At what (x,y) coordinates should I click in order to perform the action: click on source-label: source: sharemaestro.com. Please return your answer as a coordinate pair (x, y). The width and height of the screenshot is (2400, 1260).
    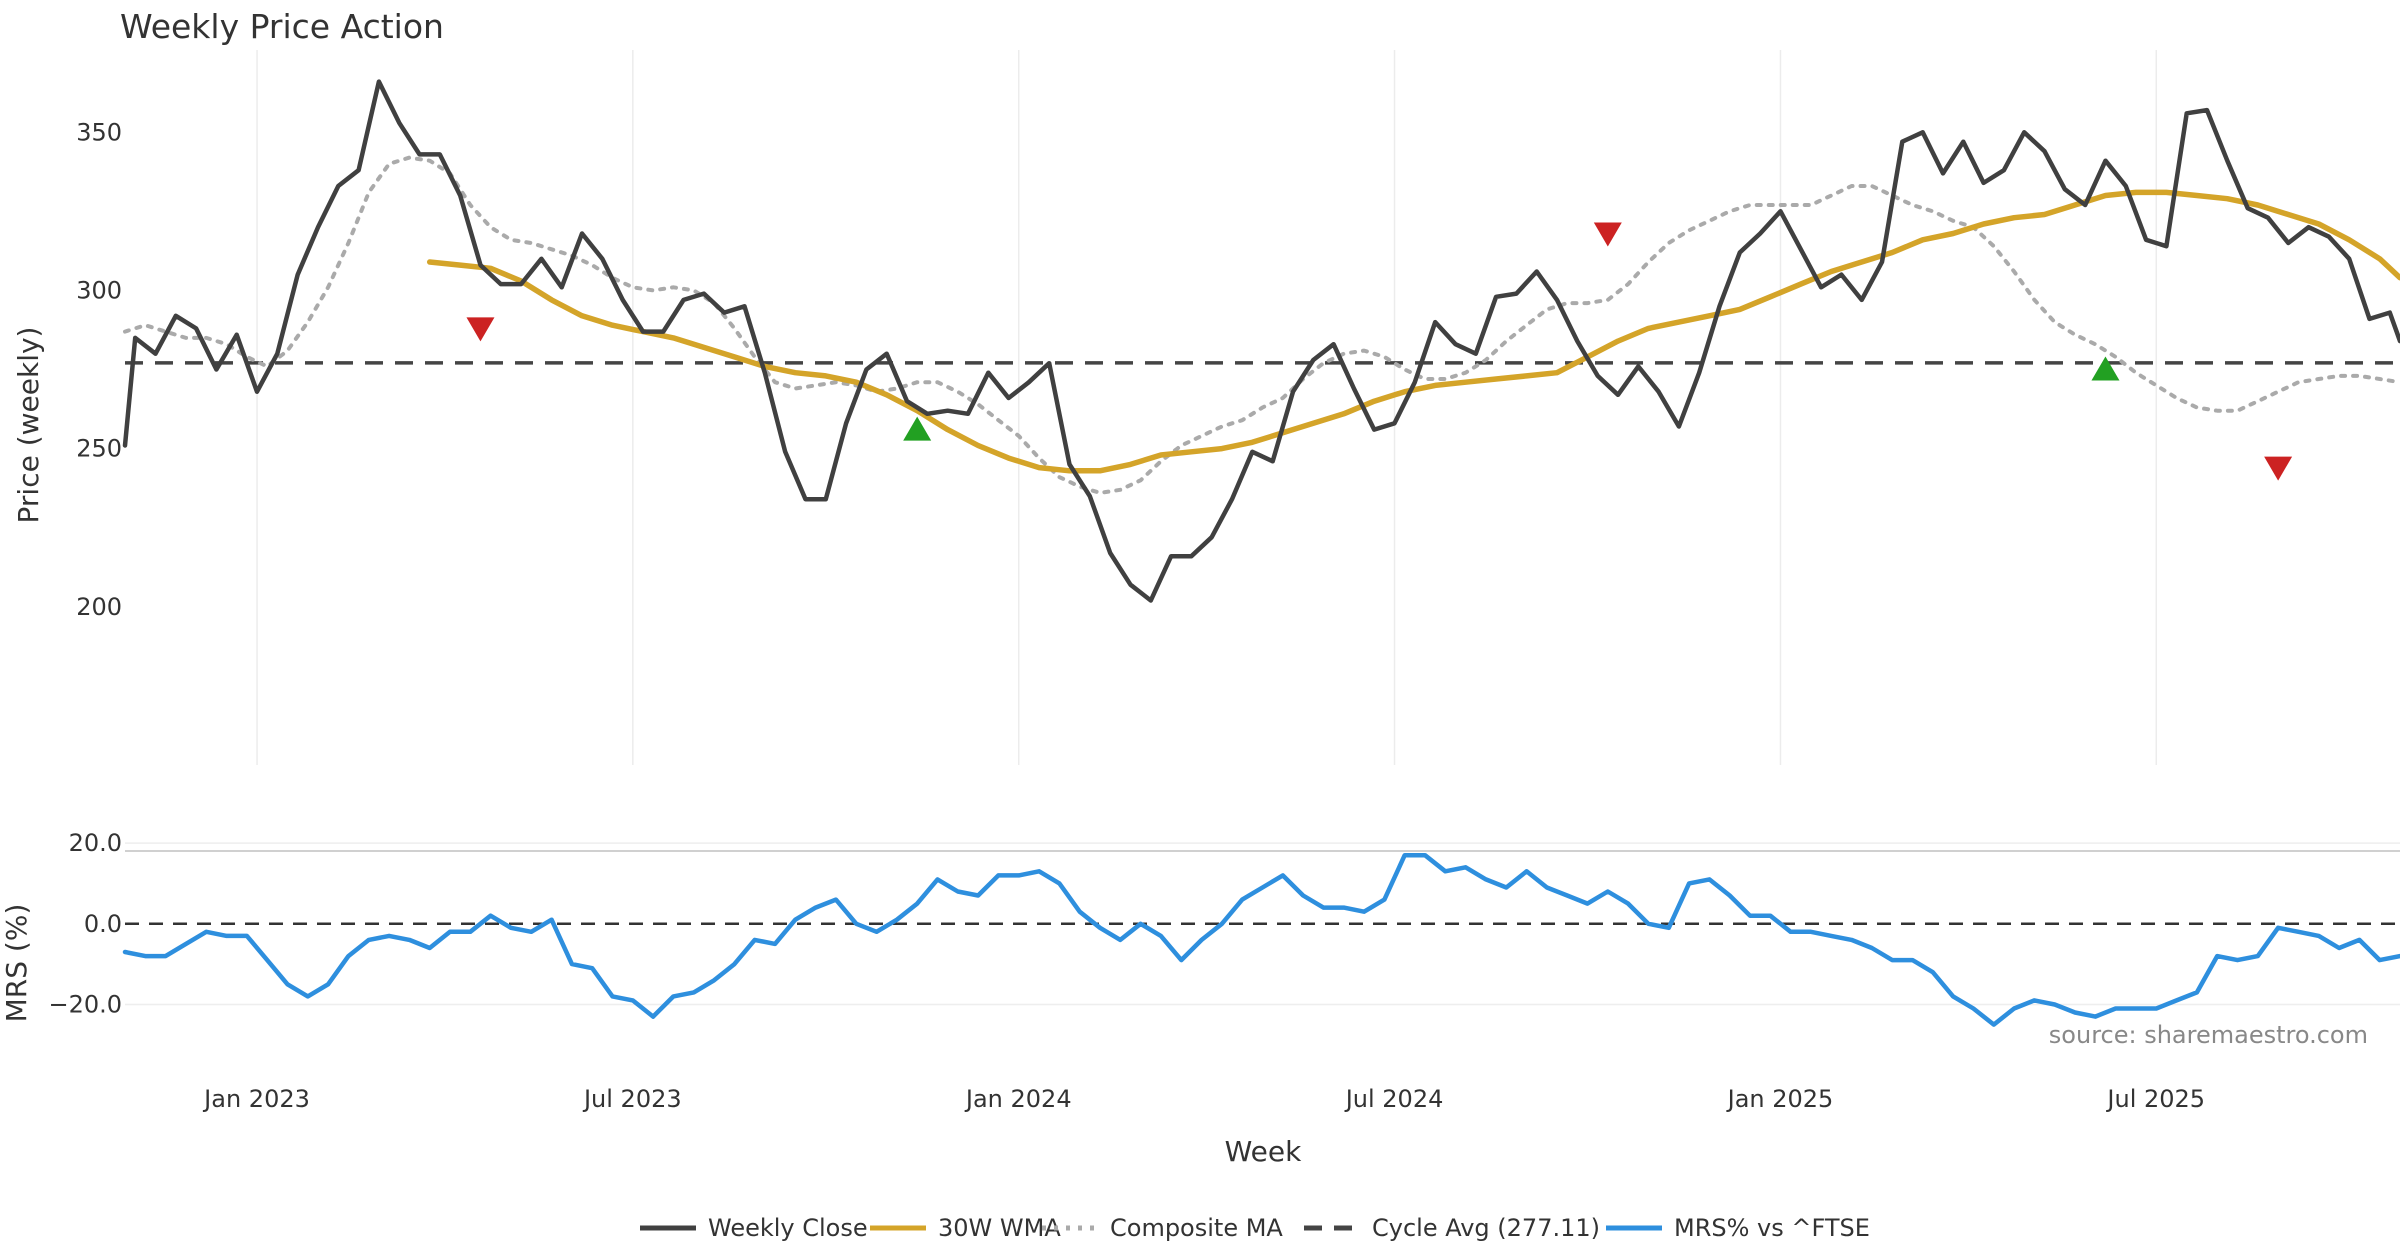
    Looking at the image, I should click on (2208, 1035).